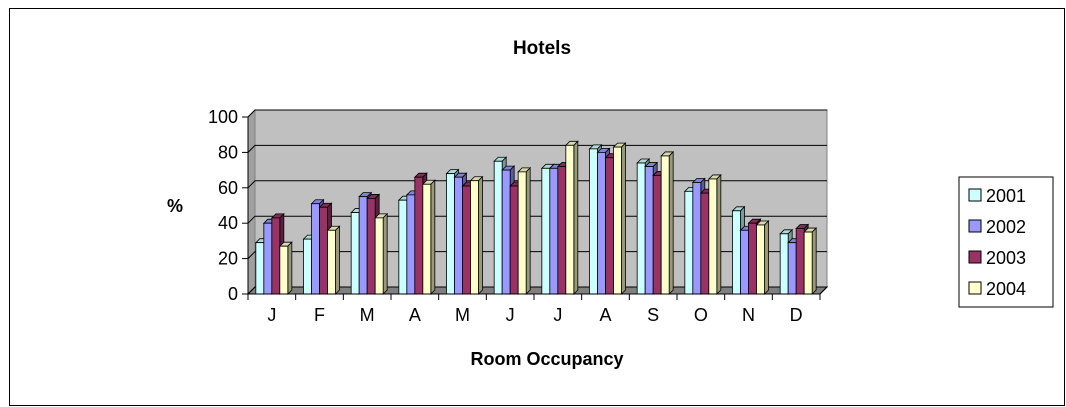  Describe the element at coordinates (542, 48) in the screenshot. I see `chart-title: Hotels` at that location.